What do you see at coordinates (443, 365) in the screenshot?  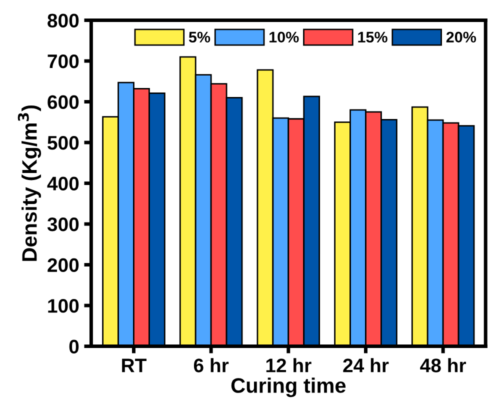 I see `x-tick-label: 48 hr` at bounding box center [443, 365].